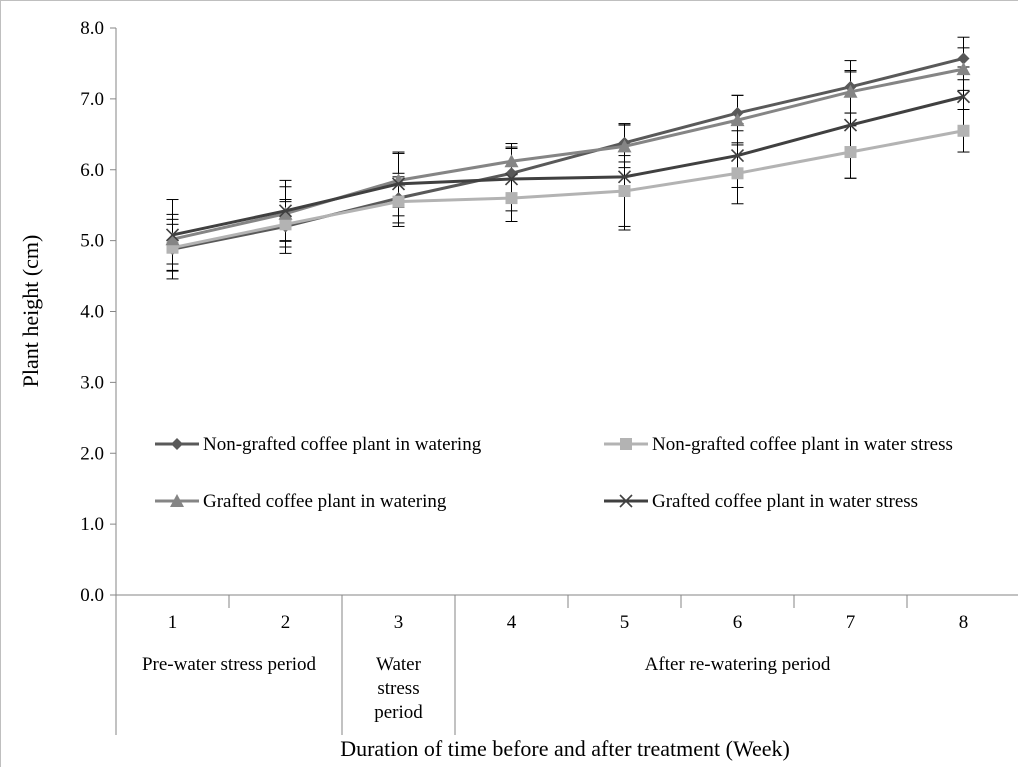  What do you see at coordinates (92, 312) in the screenshot?
I see `y-tick-label: 4.0` at bounding box center [92, 312].